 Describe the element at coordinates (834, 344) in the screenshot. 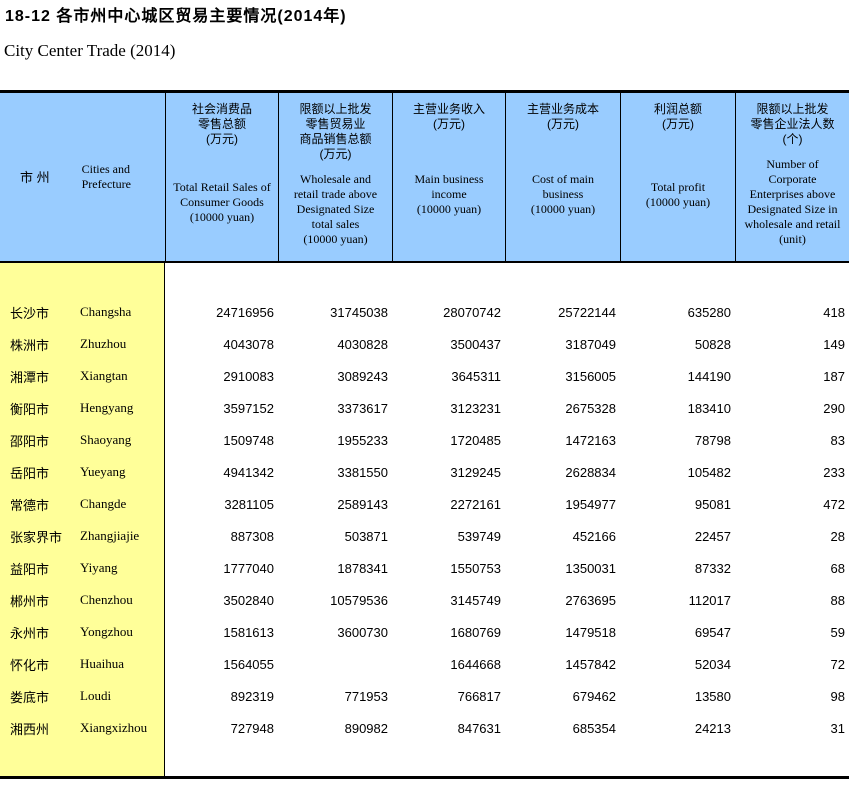

I see `cell-enterprise-count: 149` at that location.